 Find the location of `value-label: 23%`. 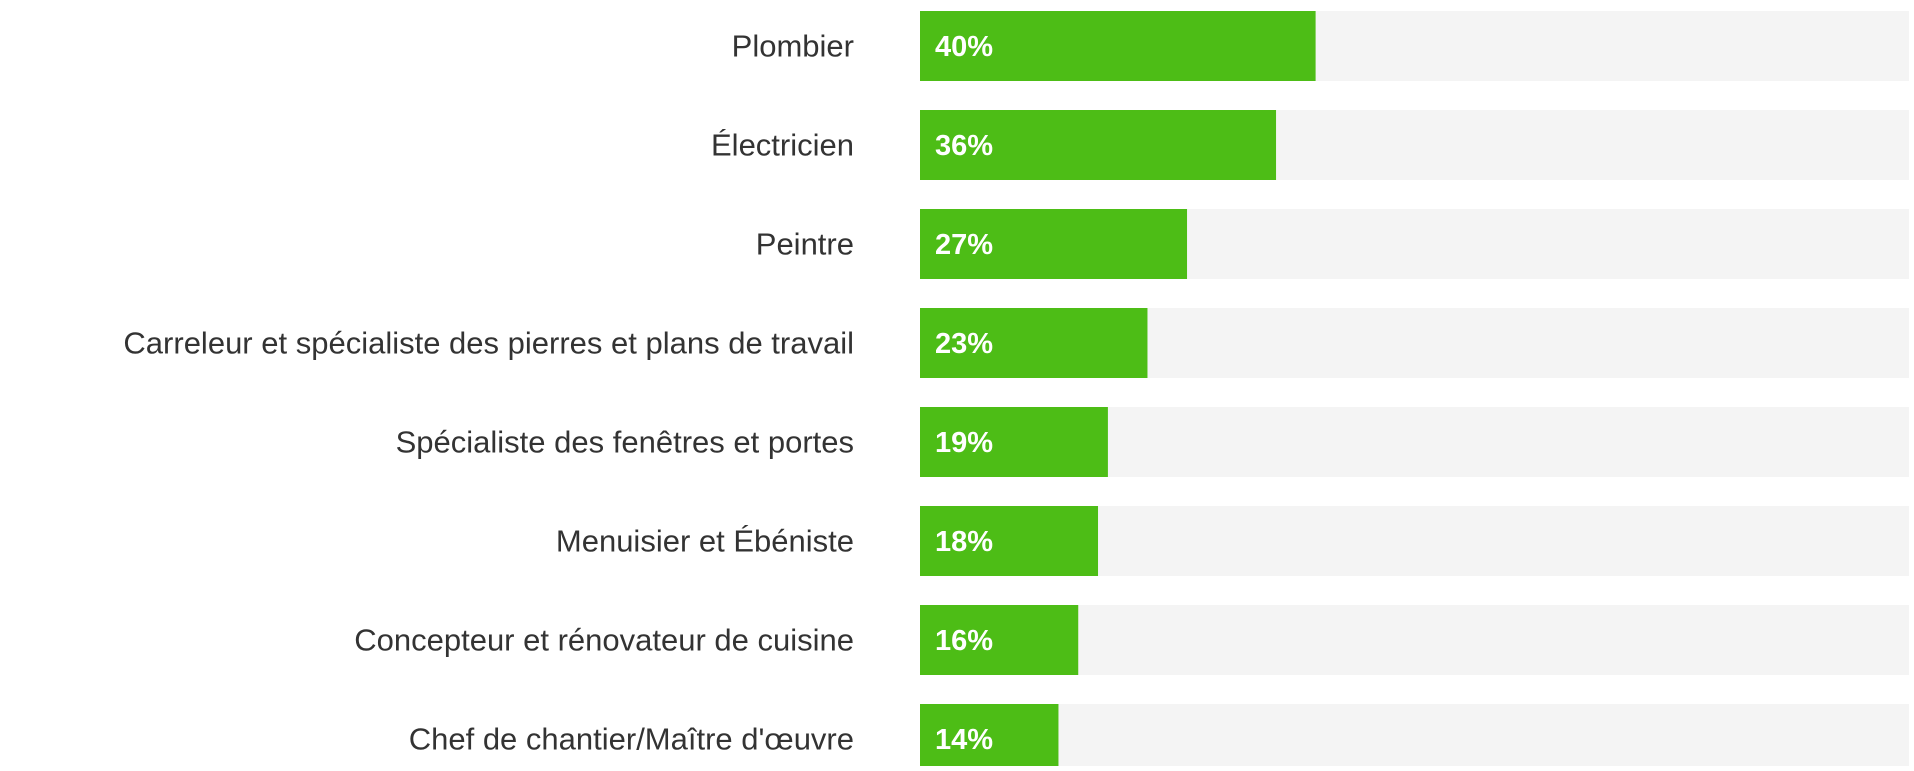

value-label: 23% is located at coordinates (964, 344).